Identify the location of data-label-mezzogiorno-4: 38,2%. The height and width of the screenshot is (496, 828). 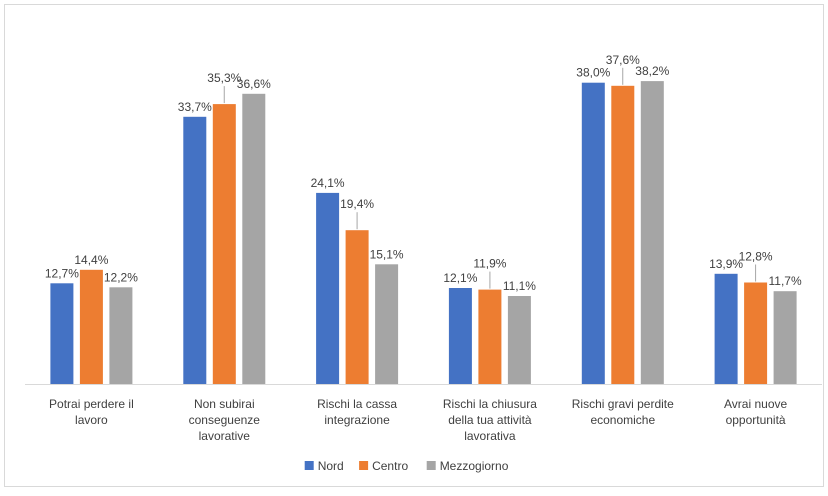
(652, 71).